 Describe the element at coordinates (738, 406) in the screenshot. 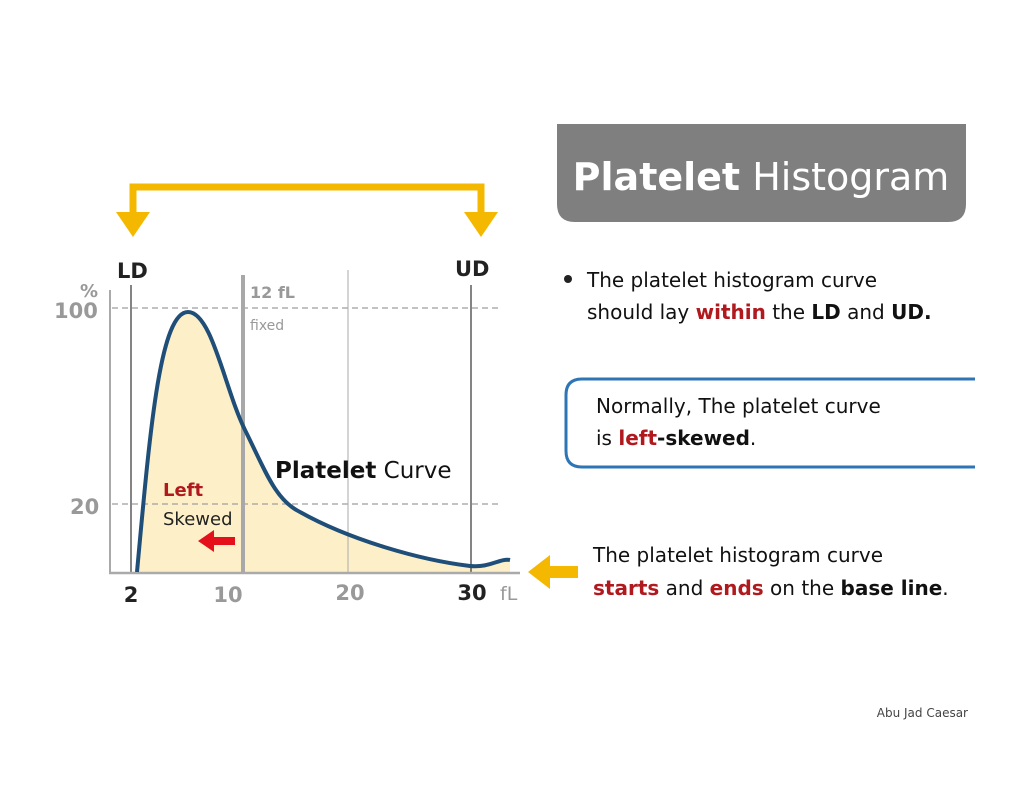

I see `note-line: Normally, The platelet curve` at that location.